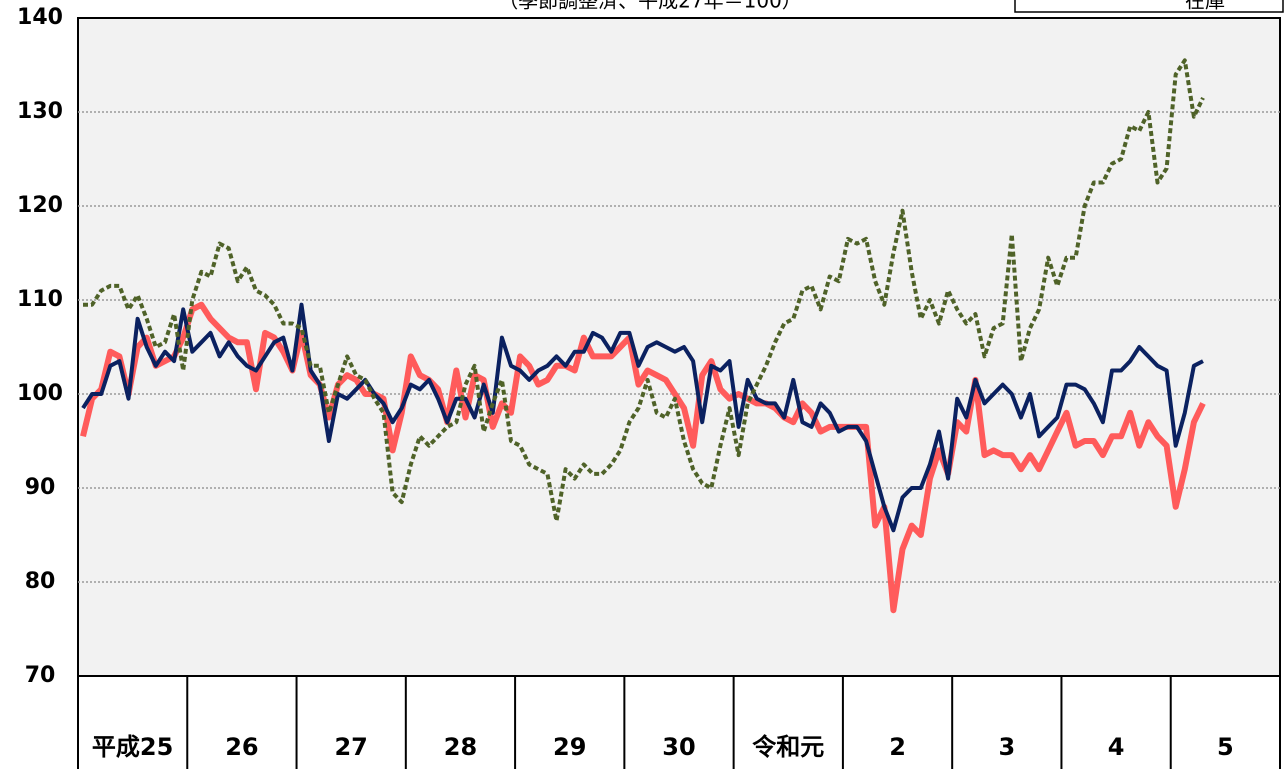  Describe the element at coordinates (1006, 747) in the screenshot. I see `x-tick-label: 3` at that location.